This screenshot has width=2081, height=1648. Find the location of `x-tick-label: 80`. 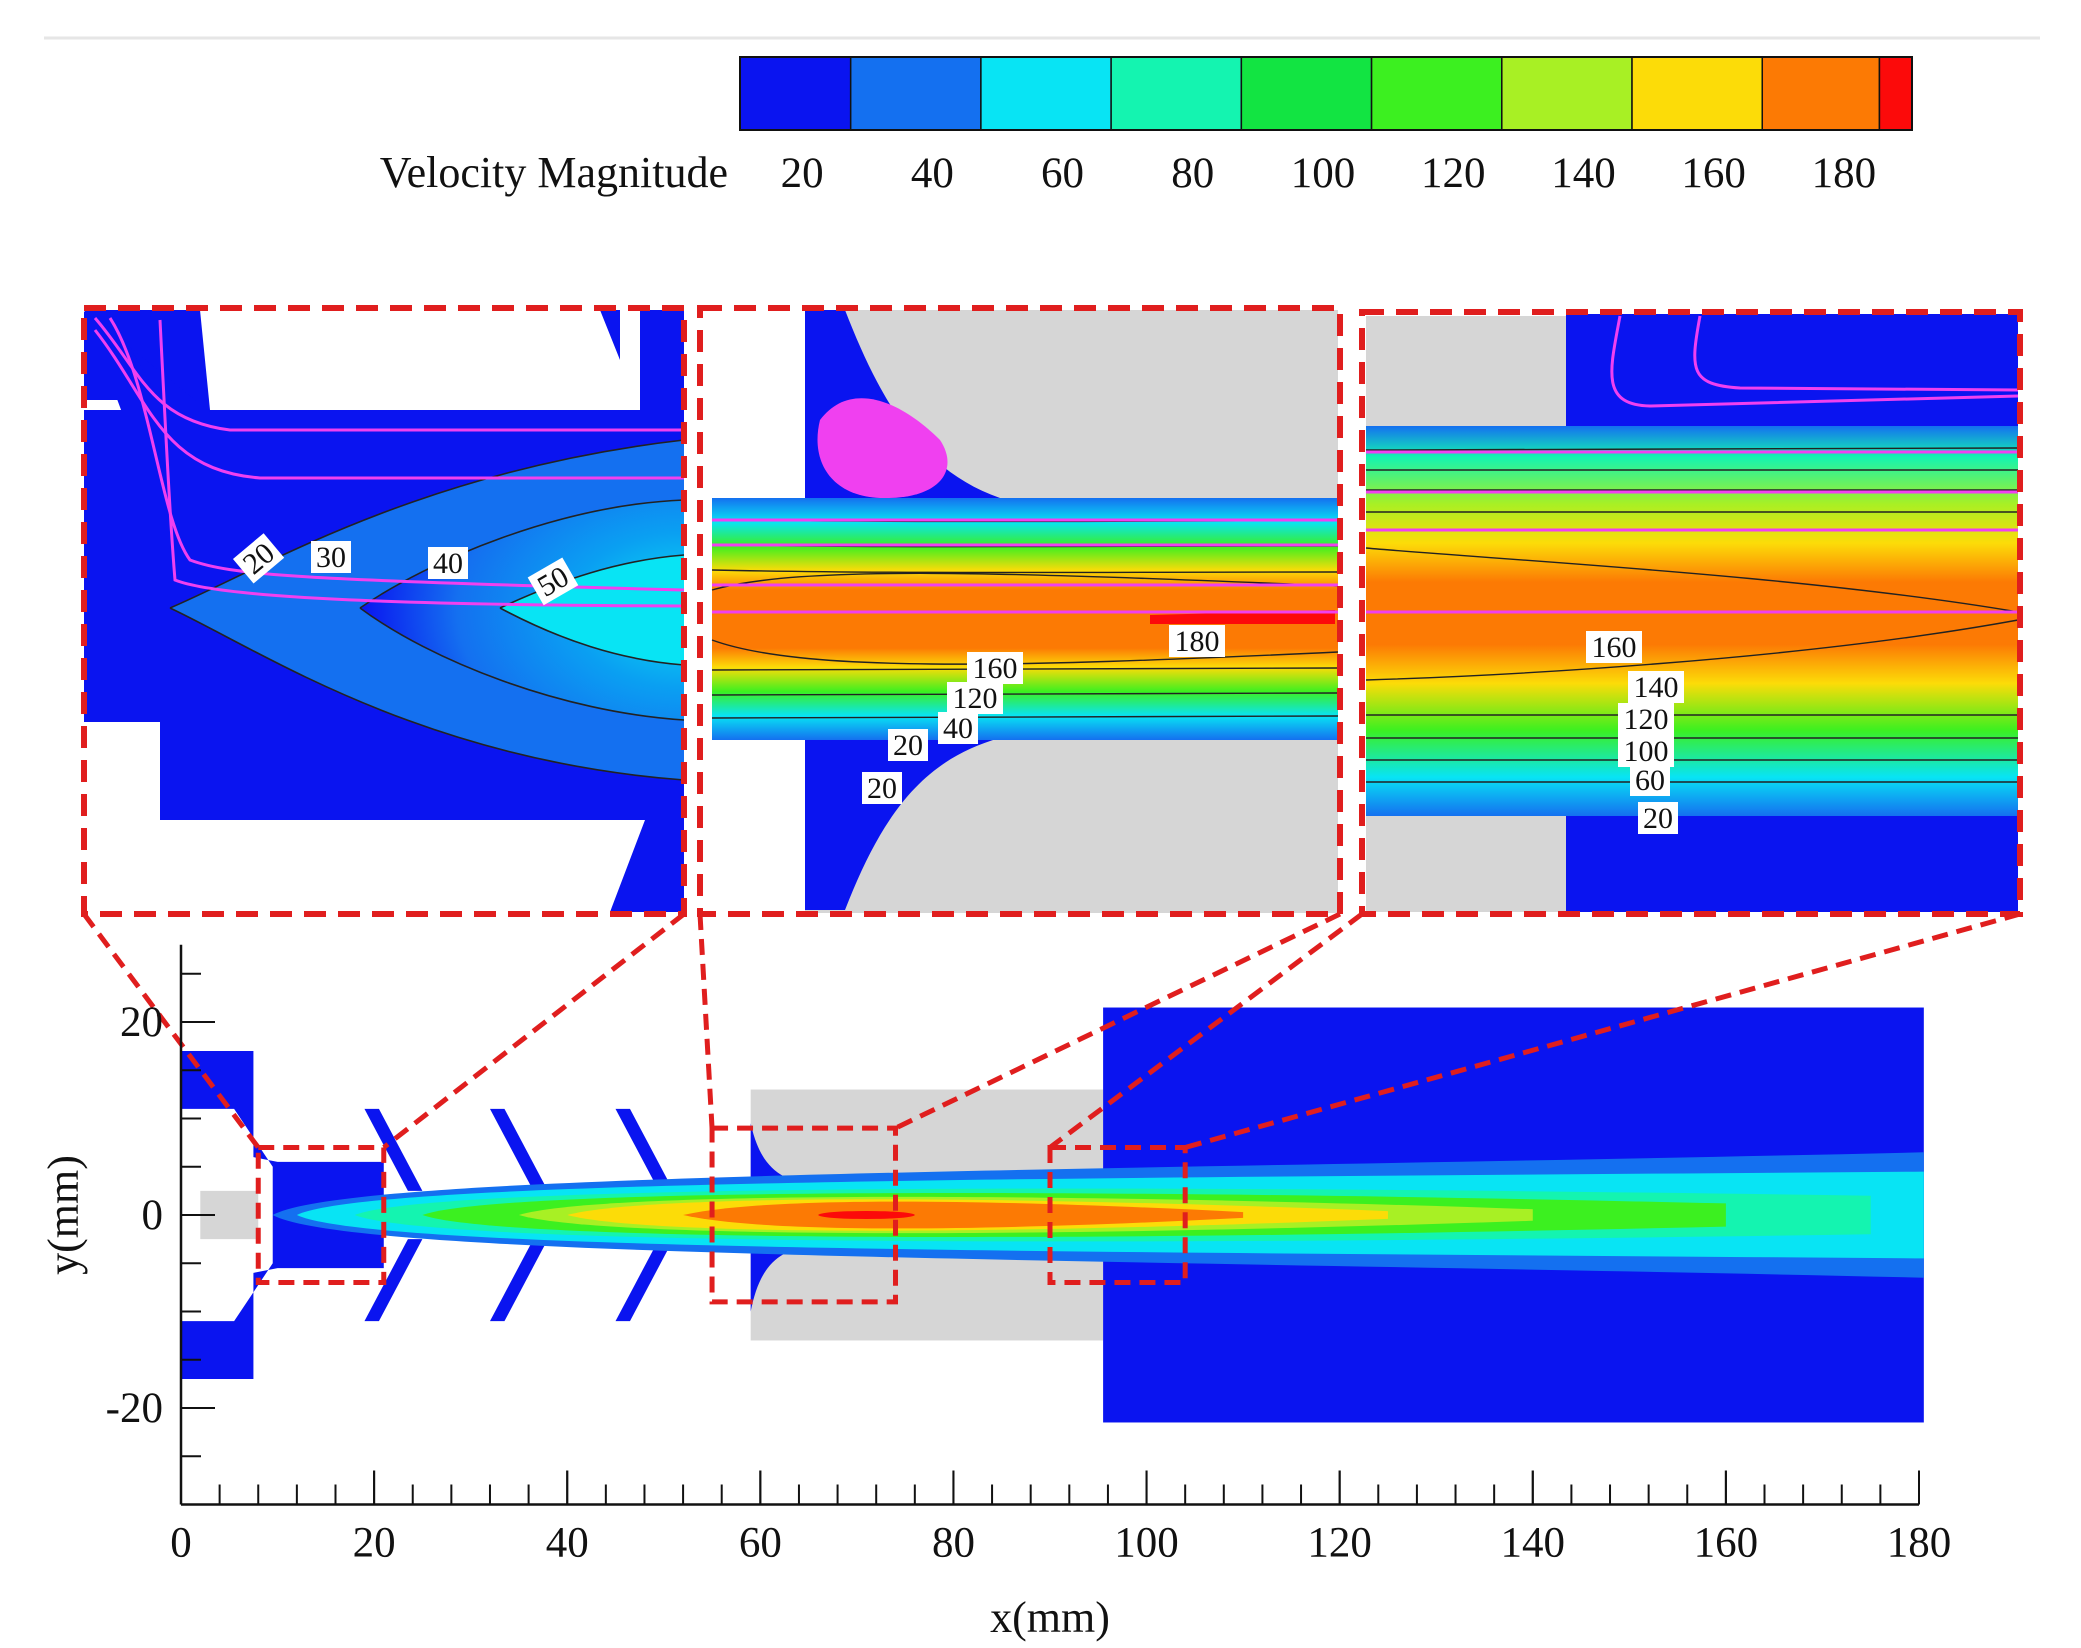

x-tick-label: 80 is located at coordinates (953, 1543).